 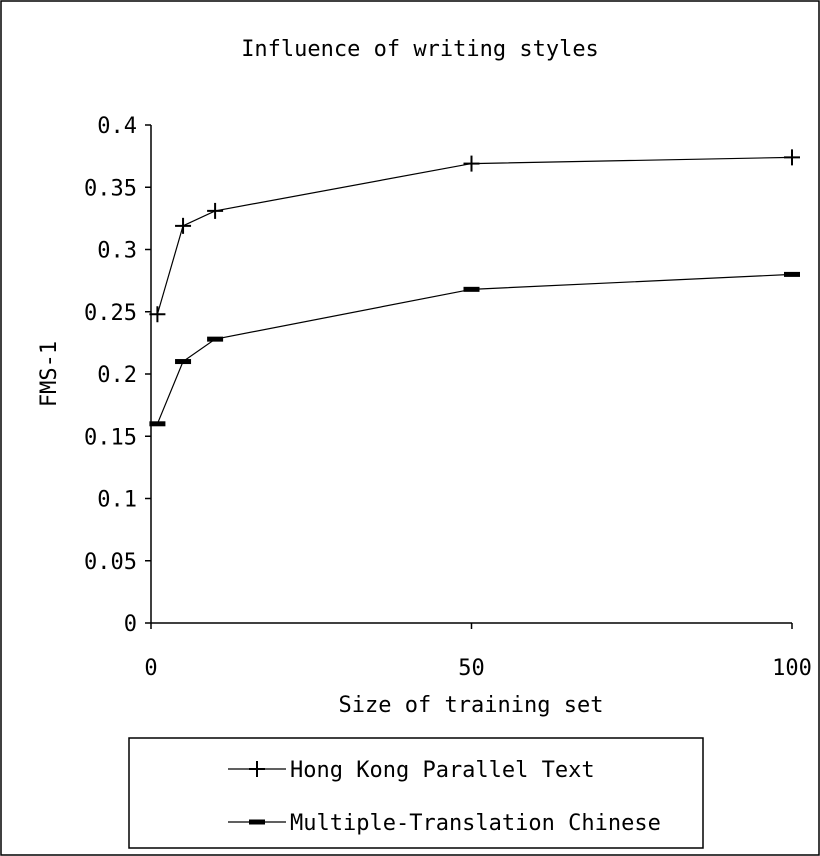 I want to click on y-tick-label: 0.4, so click(x=117, y=126).